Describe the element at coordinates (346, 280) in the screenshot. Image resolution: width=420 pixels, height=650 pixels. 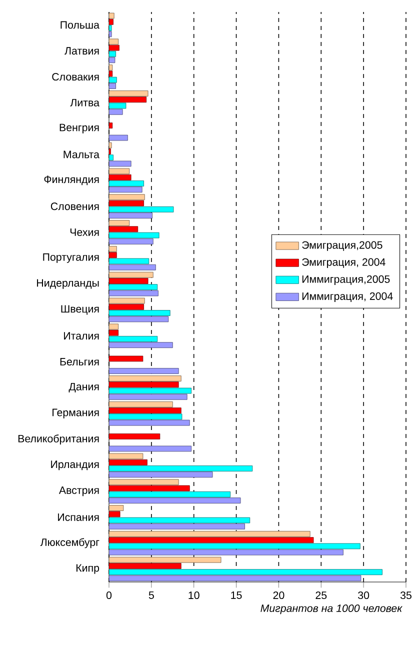
I see `legend-label: Иммиграция,2005` at that location.